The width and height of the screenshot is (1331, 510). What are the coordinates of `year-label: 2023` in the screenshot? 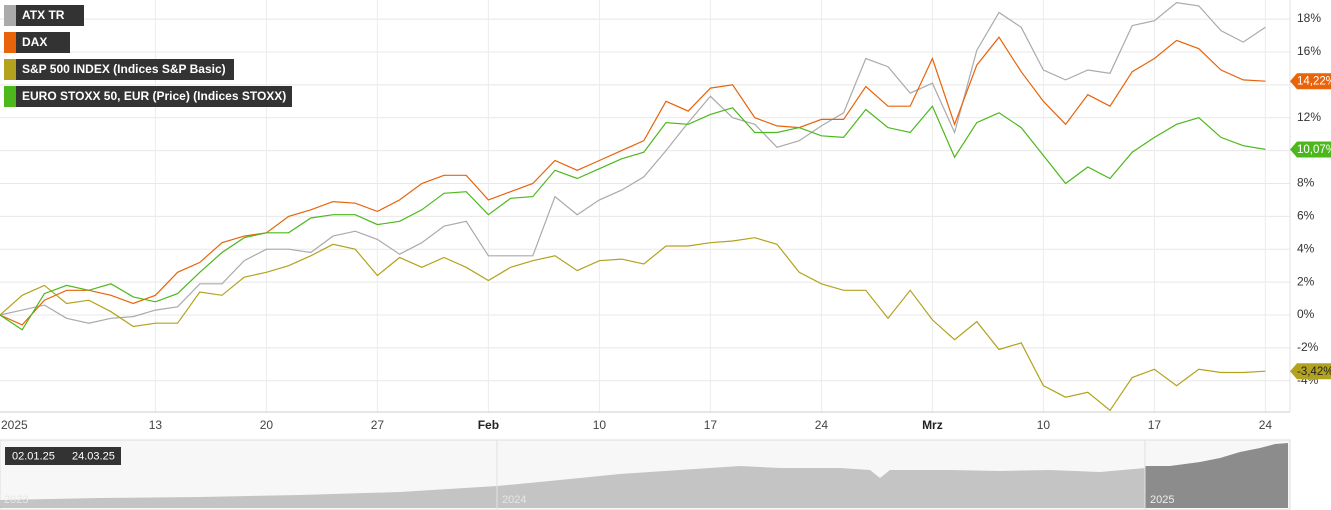 It's located at (16, 500).